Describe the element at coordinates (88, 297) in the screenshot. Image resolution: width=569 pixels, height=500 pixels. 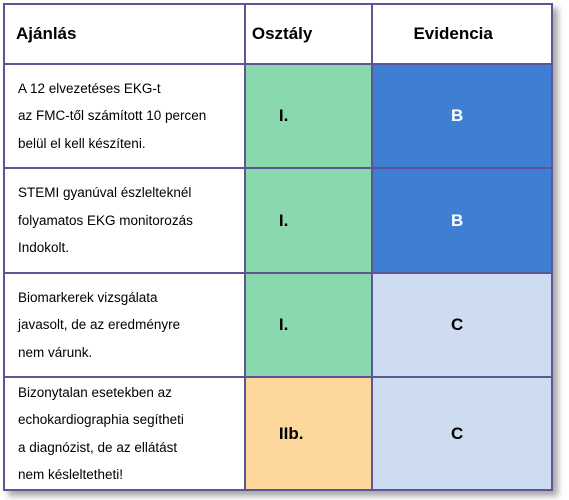
I see `recommendation-line: Biomarkerek vizsgálata` at that location.